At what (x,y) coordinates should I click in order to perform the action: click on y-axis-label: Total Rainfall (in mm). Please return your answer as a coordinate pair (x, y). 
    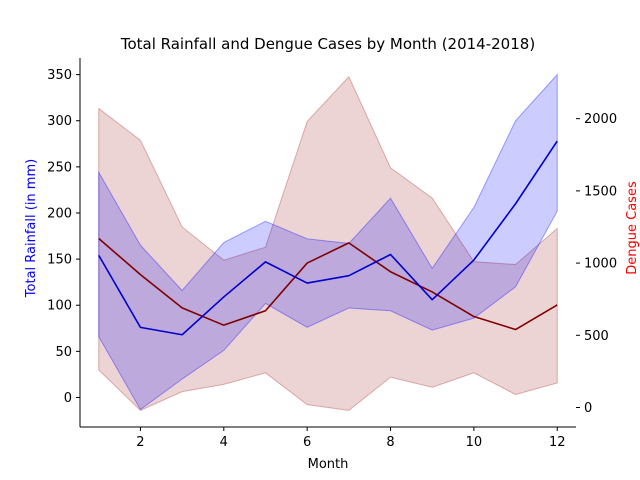
    Looking at the image, I should click on (31, 228).